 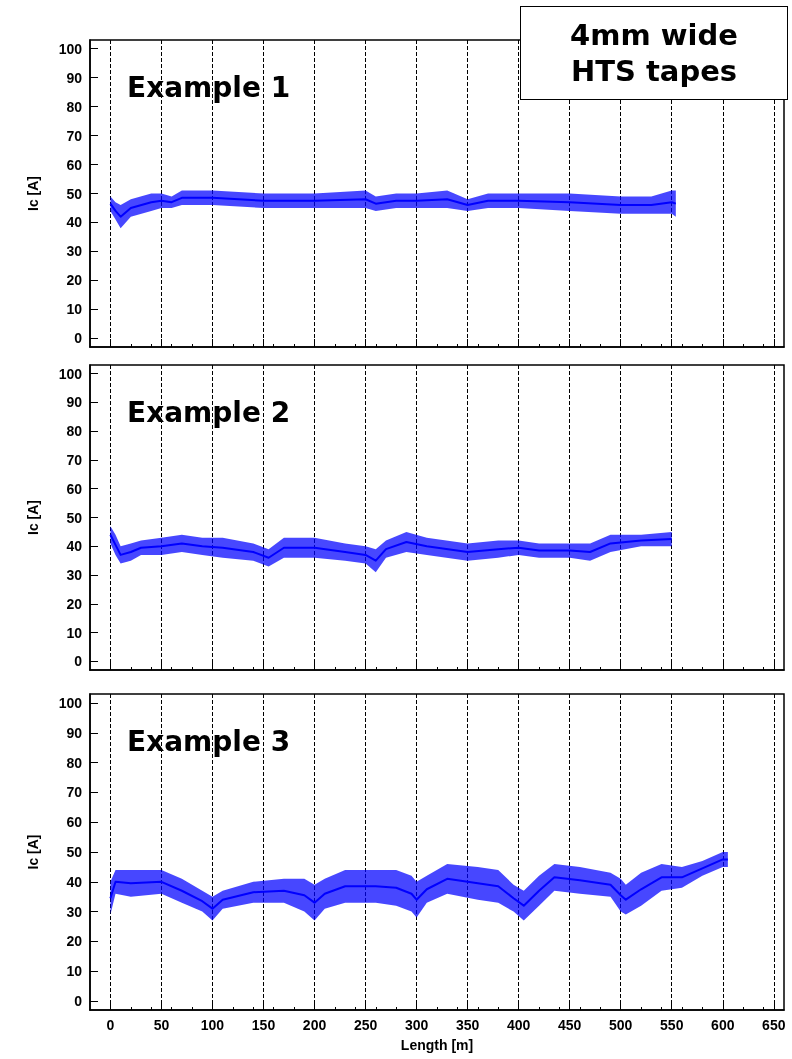 I want to click on x-tick-label: 50, so click(x=161, y=1025).